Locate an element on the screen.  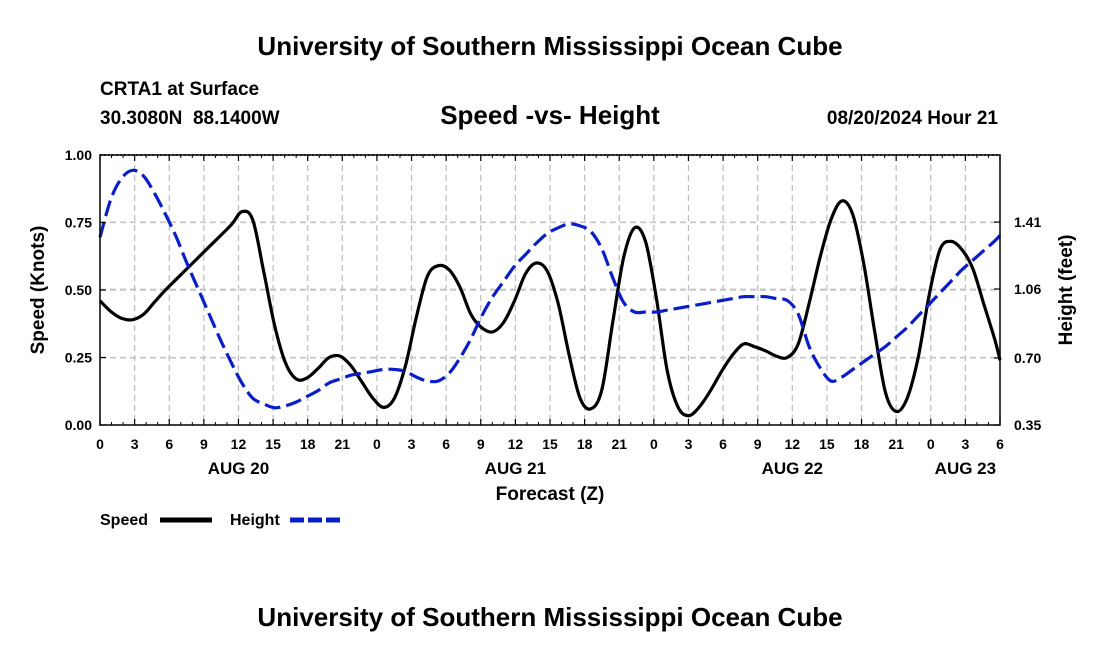
y-left-tick-label: 0.50 is located at coordinates (78, 290).